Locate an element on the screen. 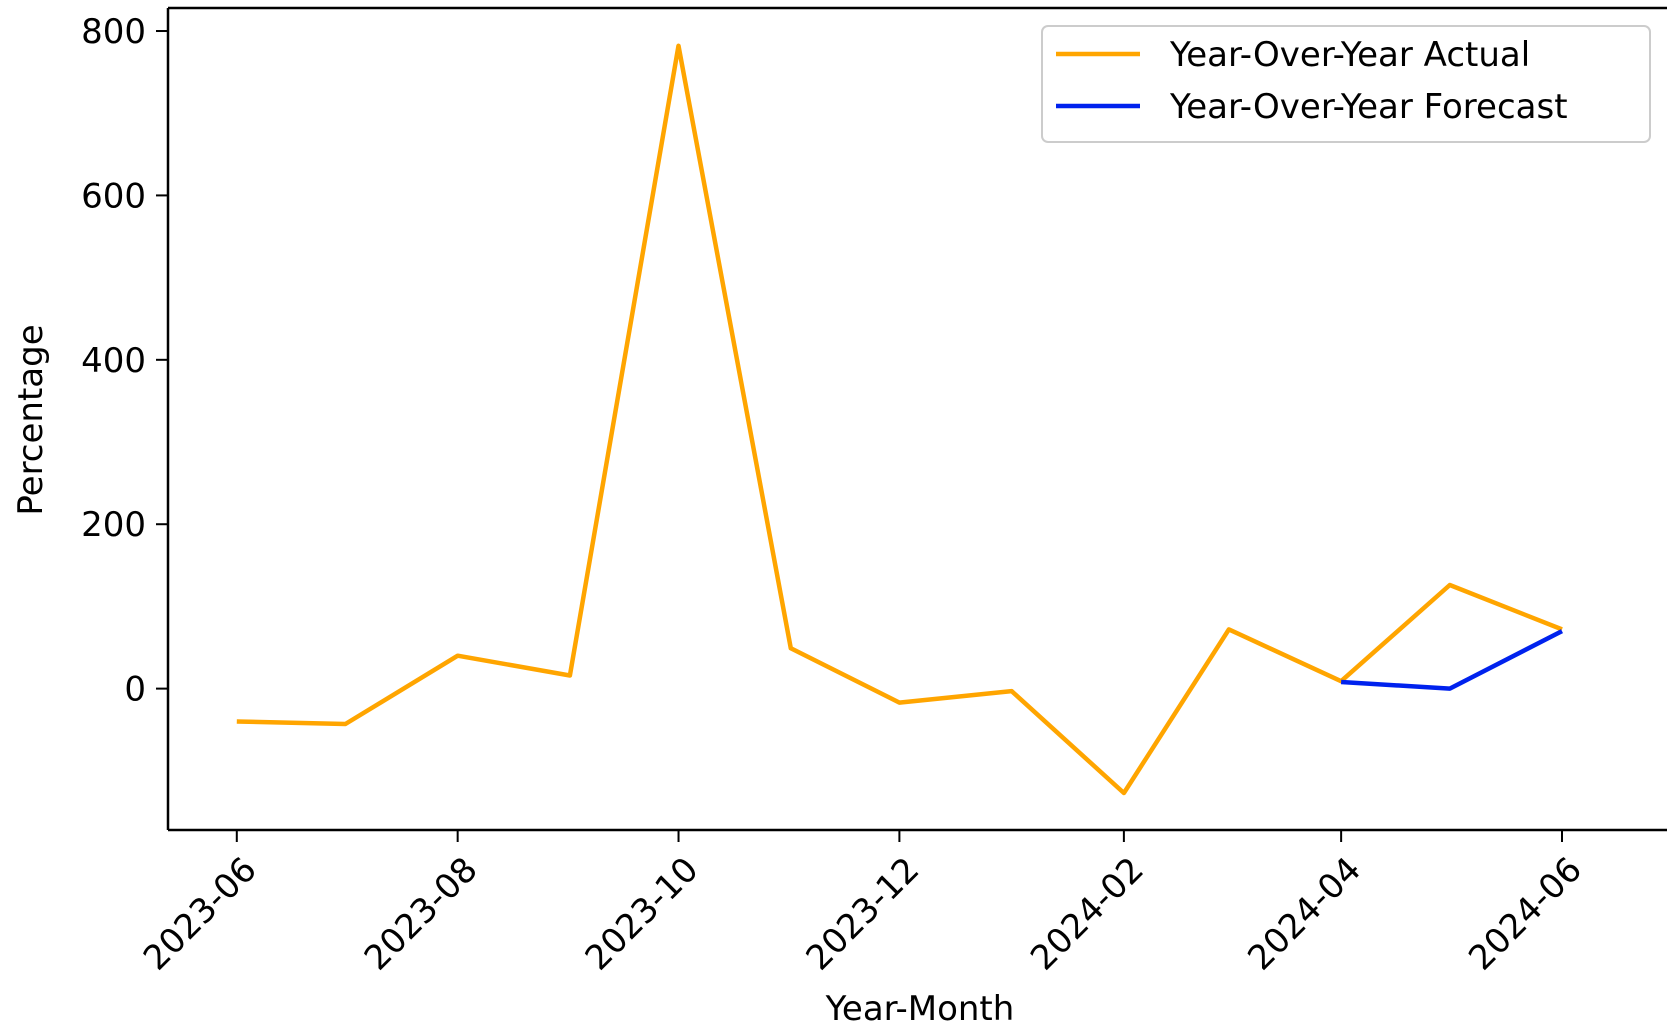 This screenshot has width=1667, height=1031. y-tick-label: 0 is located at coordinates (135, 690).